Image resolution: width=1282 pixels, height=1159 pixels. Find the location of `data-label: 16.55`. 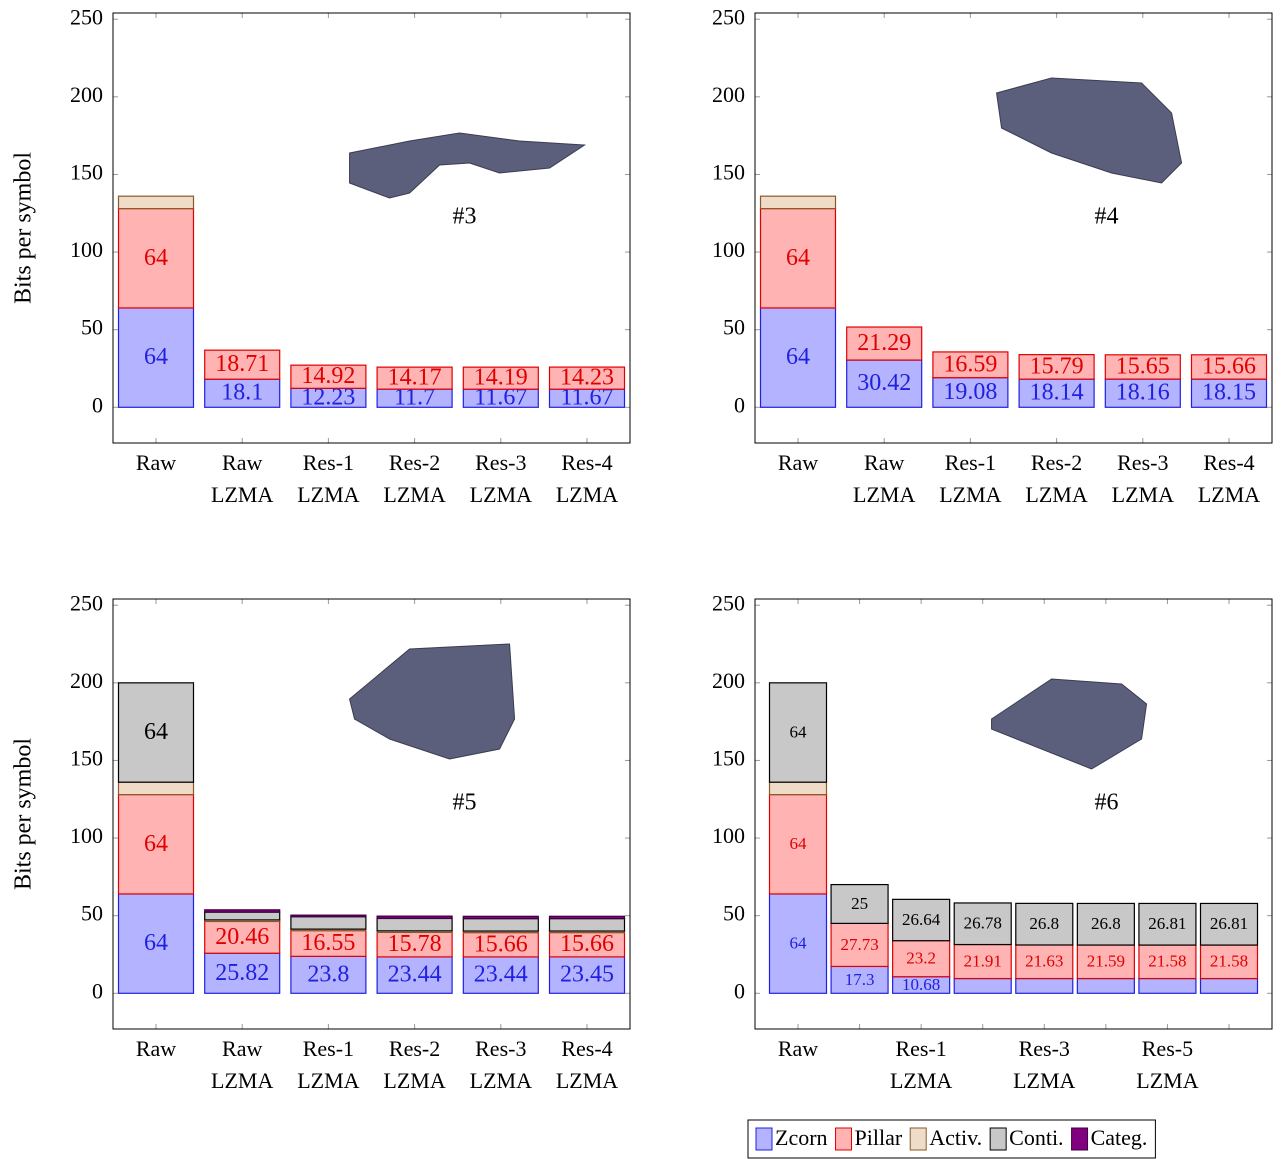

data-label: 16.55 is located at coordinates (328, 943).